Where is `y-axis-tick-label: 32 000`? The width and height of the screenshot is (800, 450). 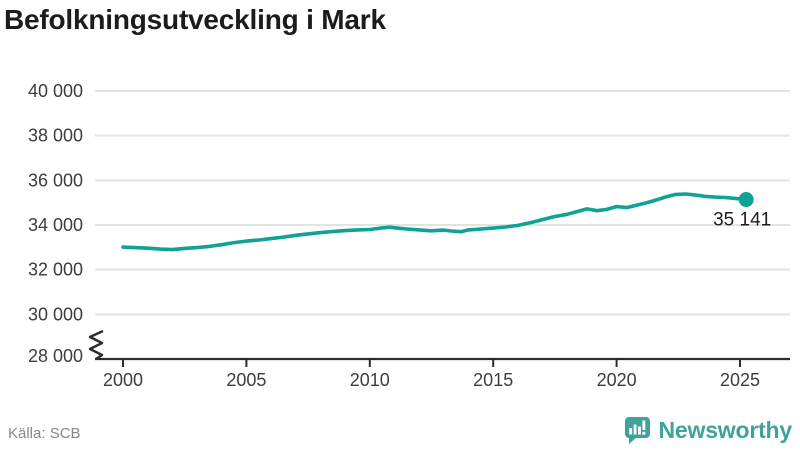 y-axis-tick-label: 32 000 is located at coordinates (55, 270).